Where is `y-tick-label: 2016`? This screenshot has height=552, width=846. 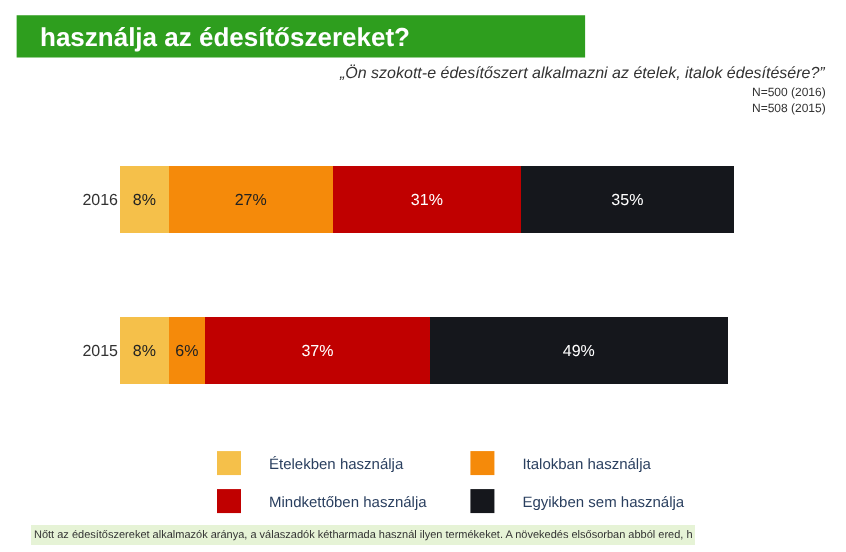 y-tick-label: 2016 is located at coordinates (101, 200).